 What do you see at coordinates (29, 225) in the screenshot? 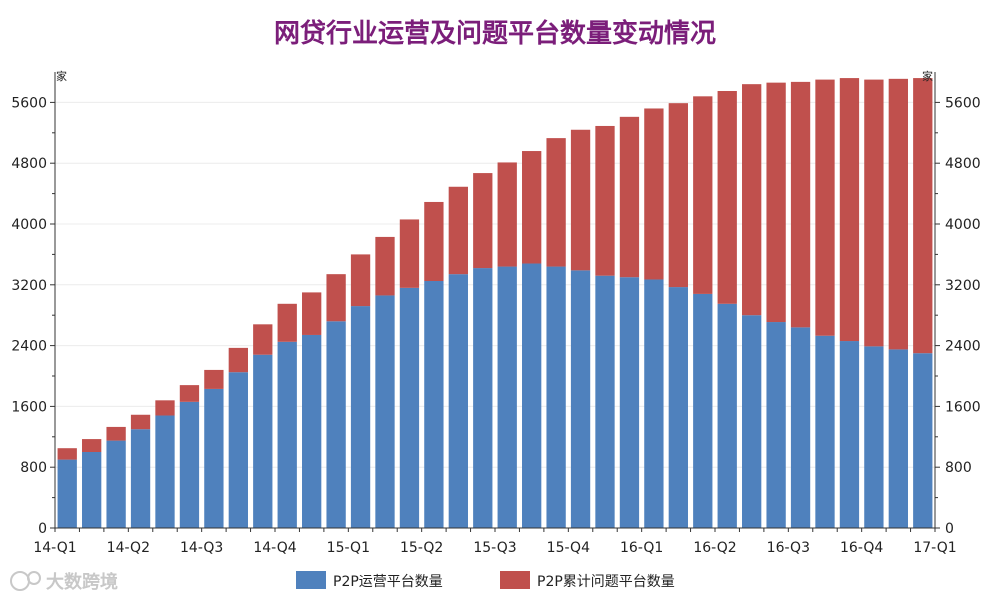
I see `y-tick-label-left: 4000` at bounding box center [29, 225].